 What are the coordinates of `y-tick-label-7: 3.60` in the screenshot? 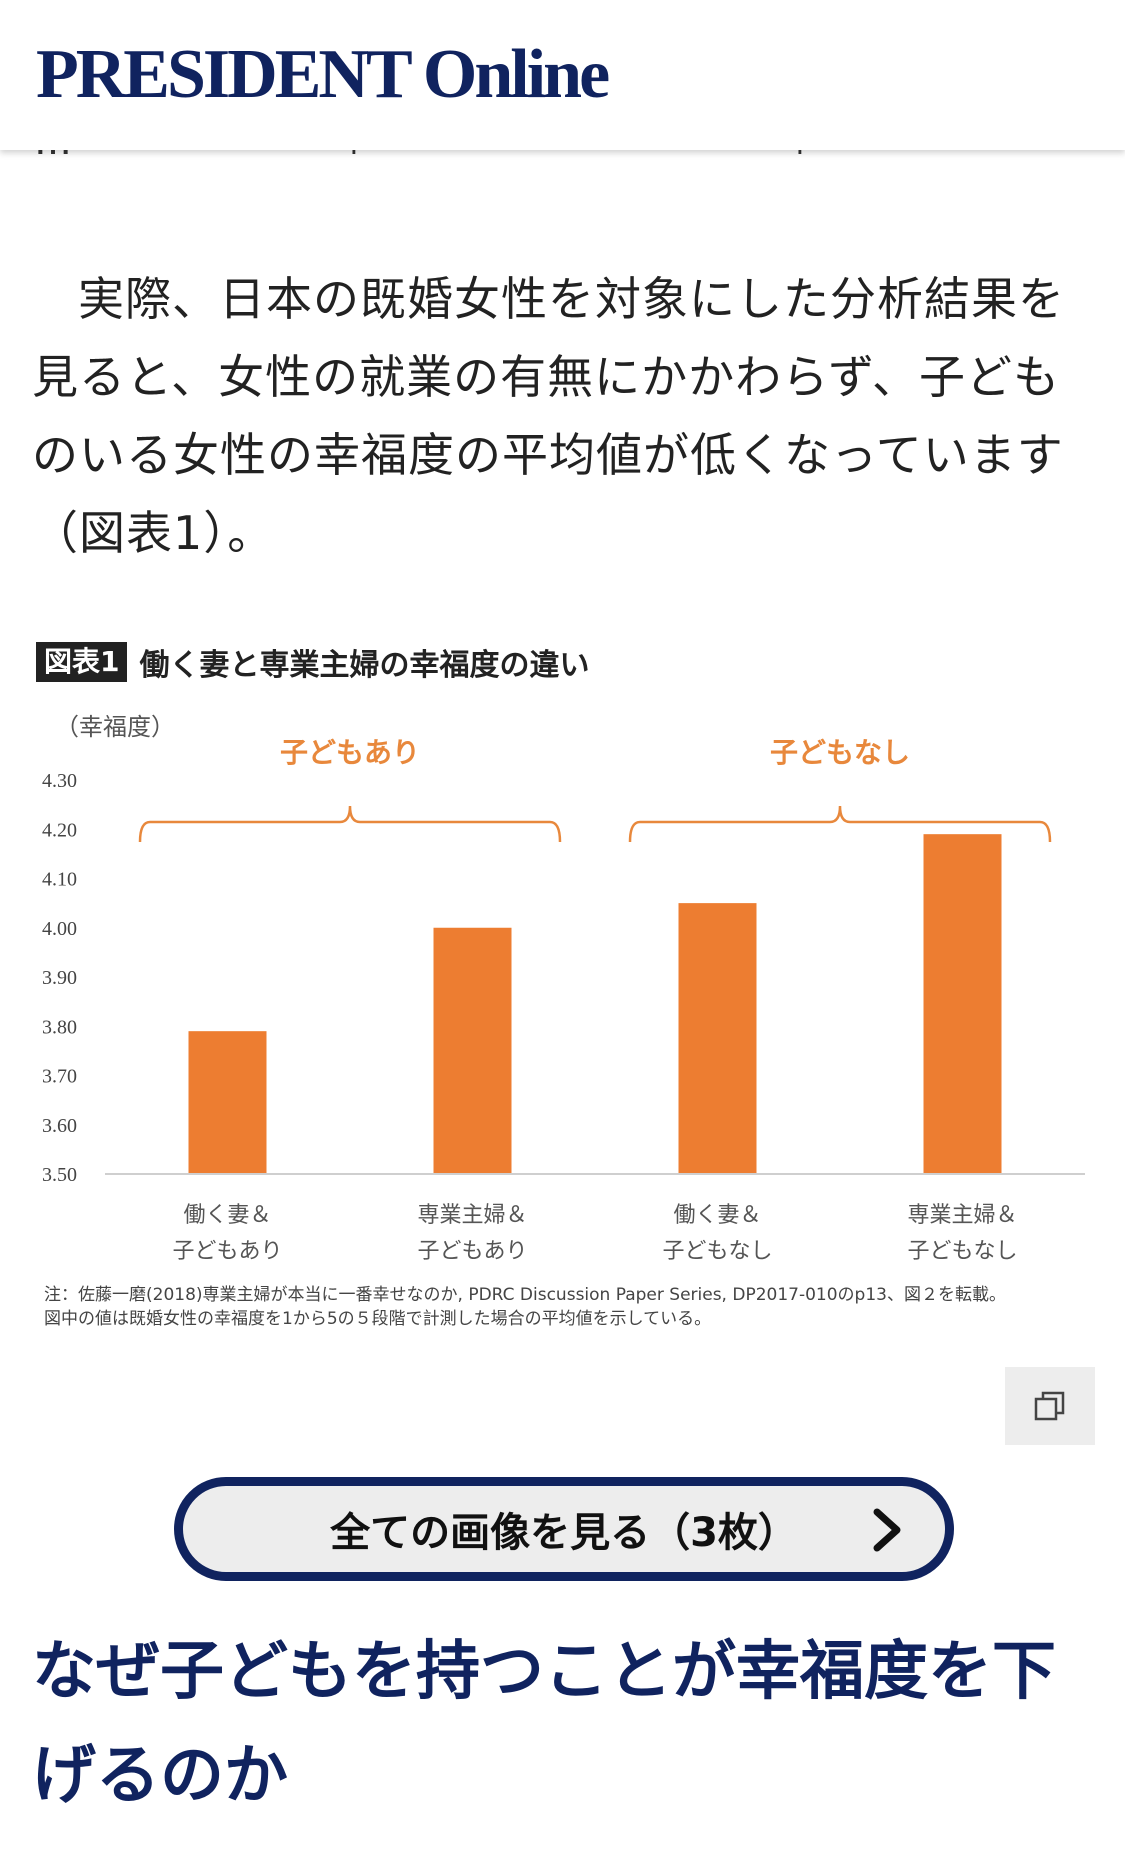 It's located at (59, 1126).